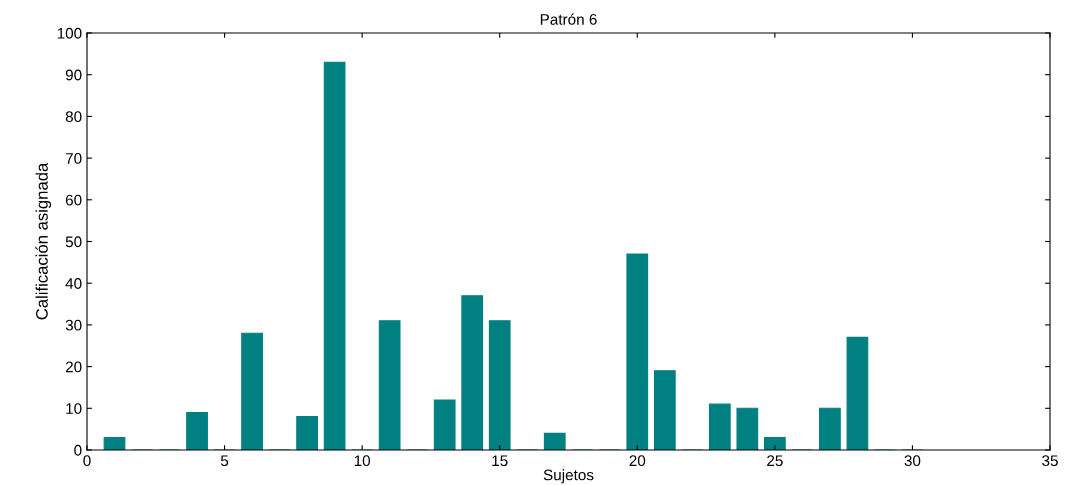 Image resolution: width=1065 pixels, height=485 pixels. I want to click on y-tick-label: 60, so click(73, 200).